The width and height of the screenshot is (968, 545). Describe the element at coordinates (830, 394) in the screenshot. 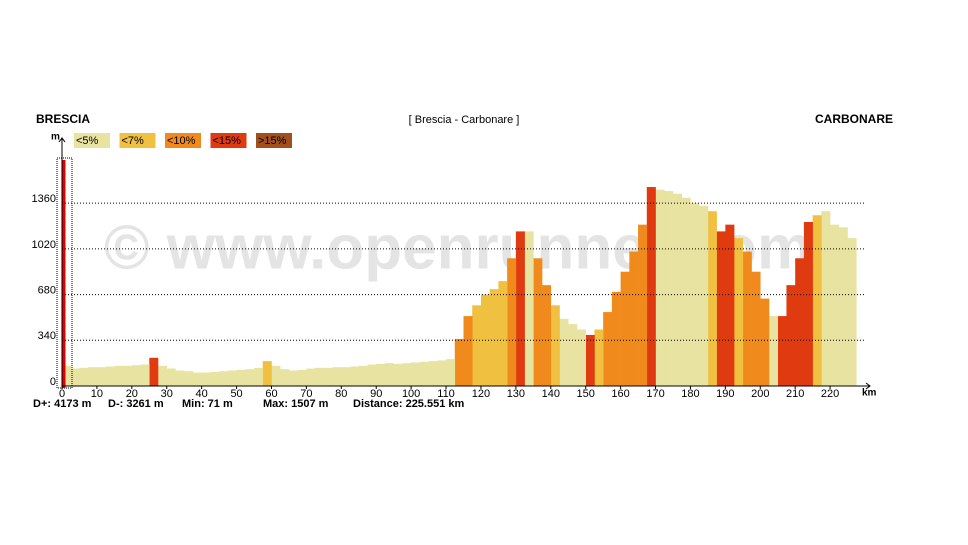

I see `x-tick-label: 220` at that location.